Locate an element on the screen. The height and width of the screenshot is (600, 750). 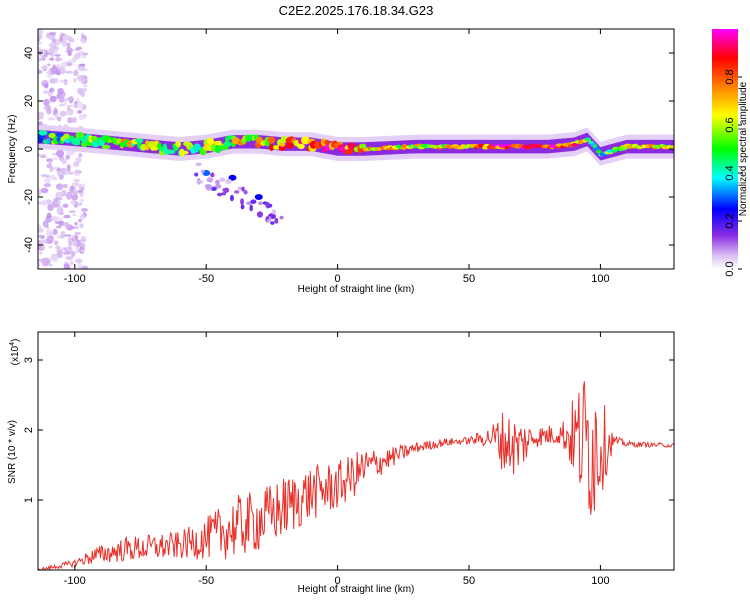
snr-y-label: SNR (10 * v/v) is located at coordinates (12, 452).